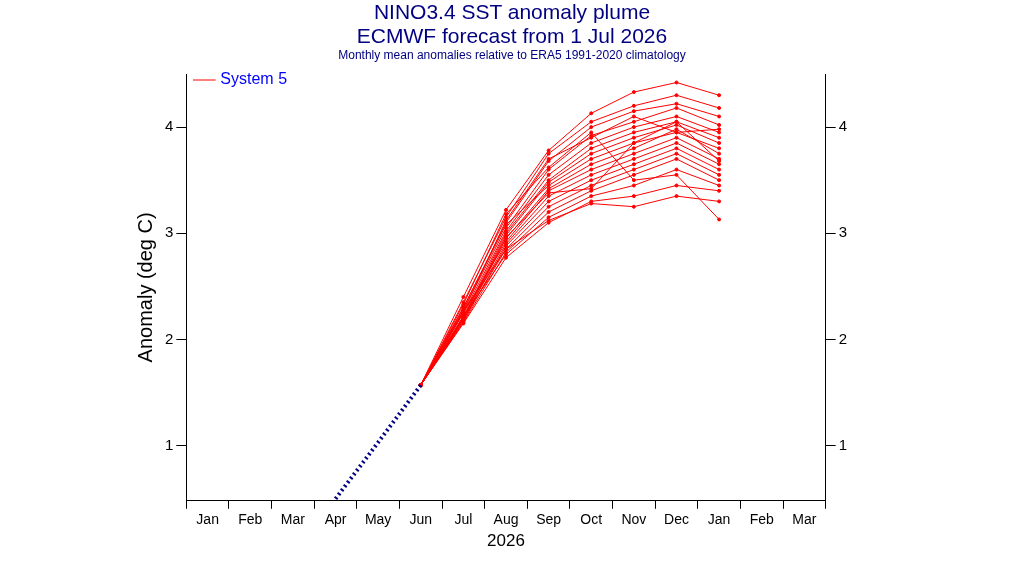 Image resolution: width=1024 pixels, height=585 pixels. What do you see at coordinates (512, 36) in the screenshot?
I see `chart-subtitle: ECMWF forecast from 1 Jul 2026` at bounding box center [512, 36].